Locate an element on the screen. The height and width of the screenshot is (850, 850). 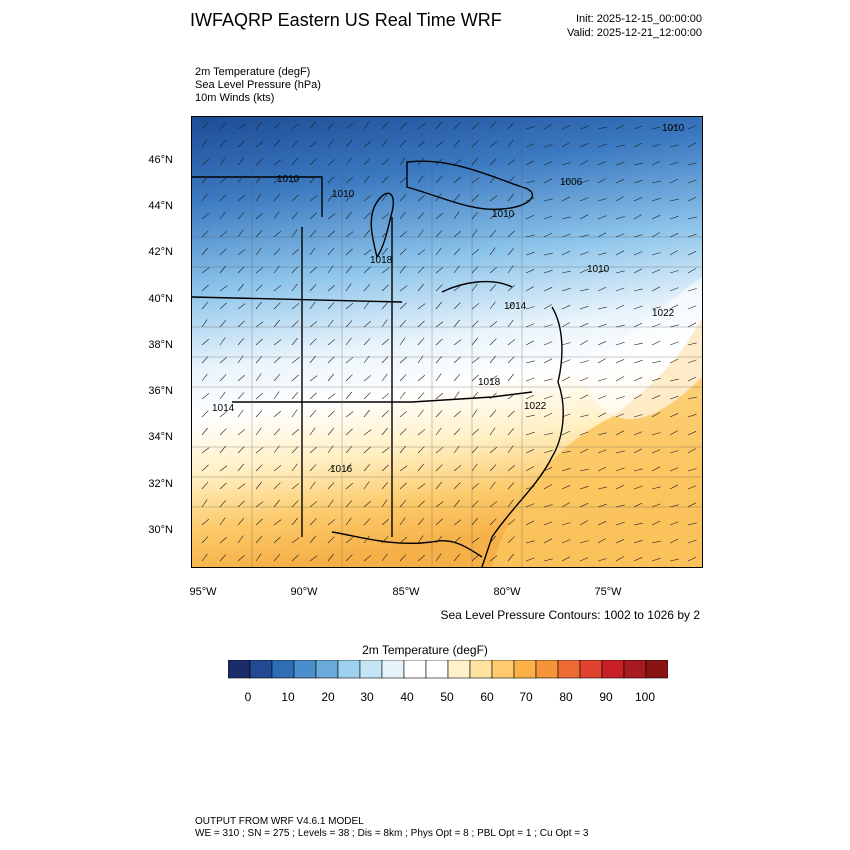
lat-label: 32°N is located at coordinates (160, 484).